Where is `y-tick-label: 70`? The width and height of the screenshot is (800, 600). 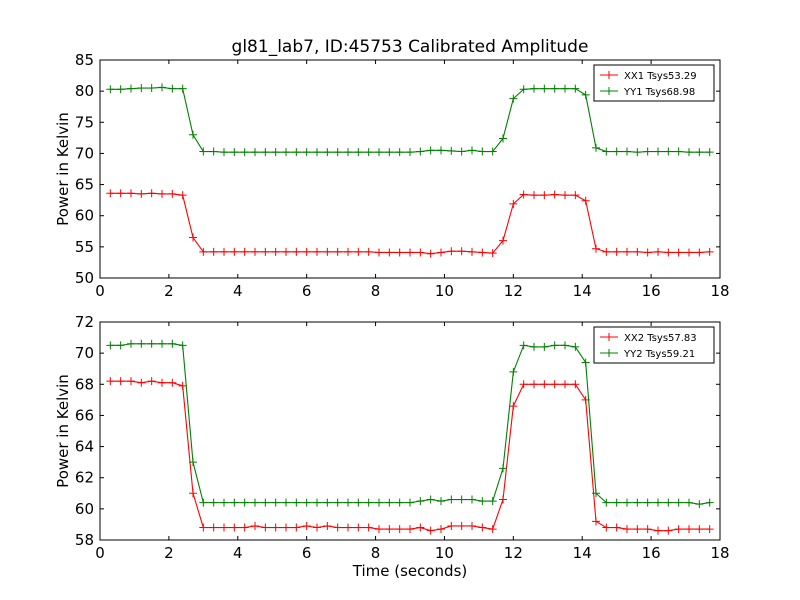 y-tick-label: 70 is located at coordinates (84, 353).